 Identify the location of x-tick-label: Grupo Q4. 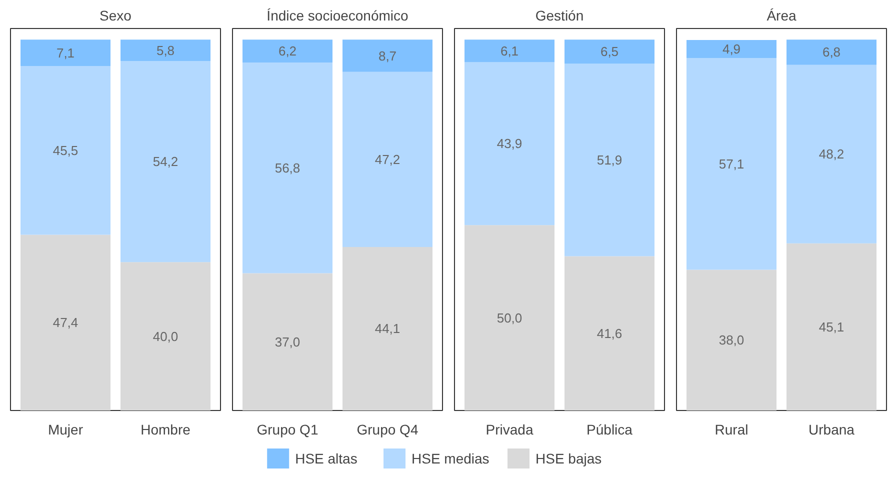
(387, 430).